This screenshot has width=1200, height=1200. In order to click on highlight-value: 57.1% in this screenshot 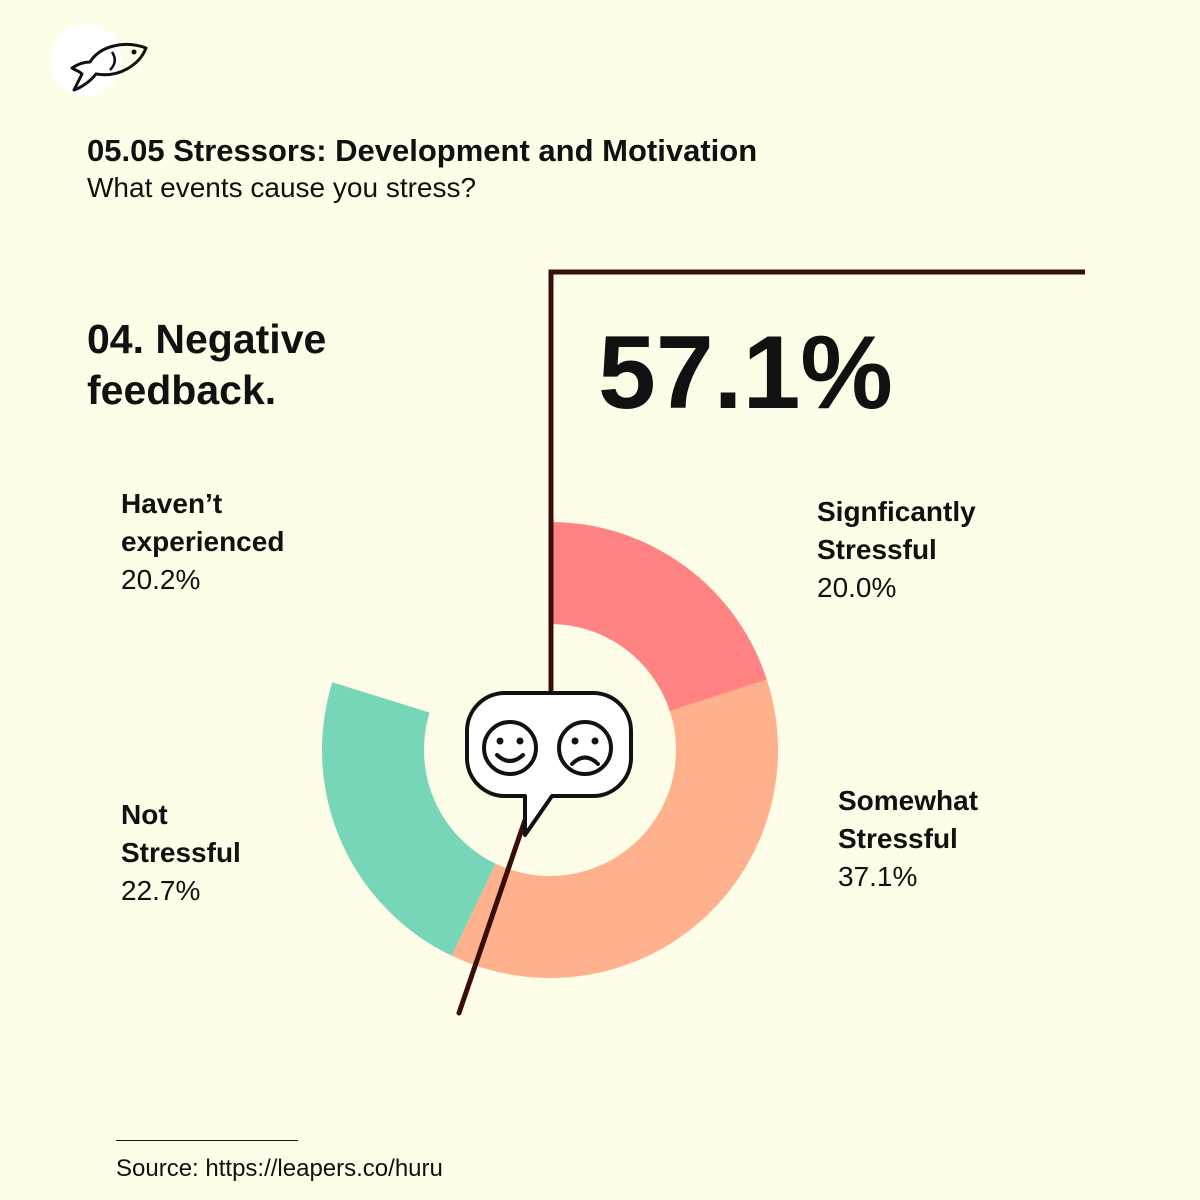, I will do `click(745, 373)`.